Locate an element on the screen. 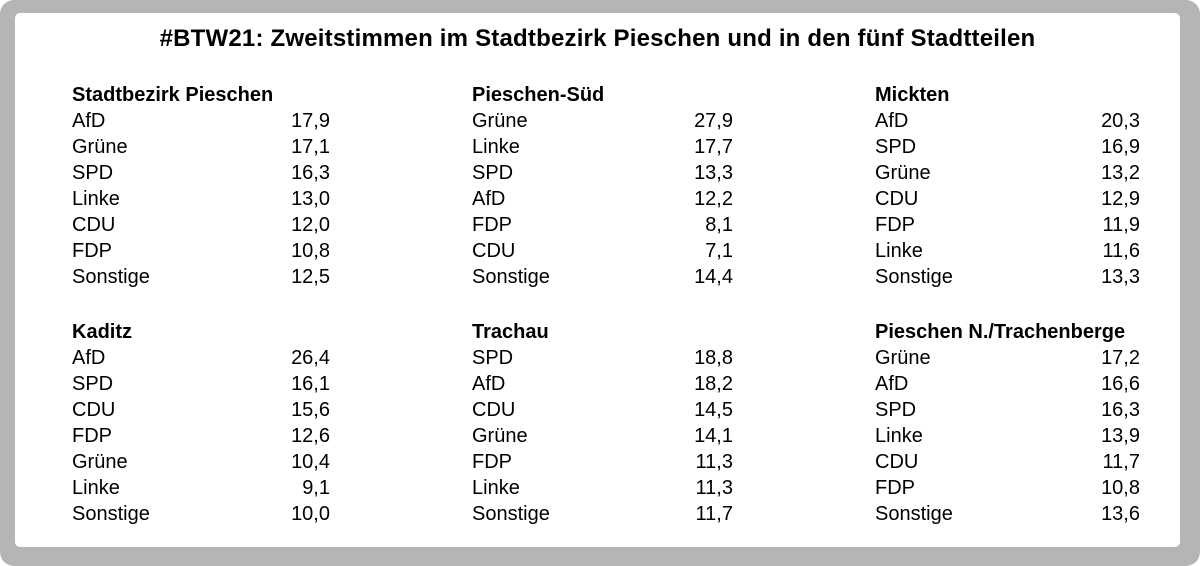 Image resolution: width=1200 pixels, height=566 pixels. district-block-trachau: Trachau SPD 18,8 AfD 18,2 CDU 14,5 Grün is located at coordinates (602, 423).